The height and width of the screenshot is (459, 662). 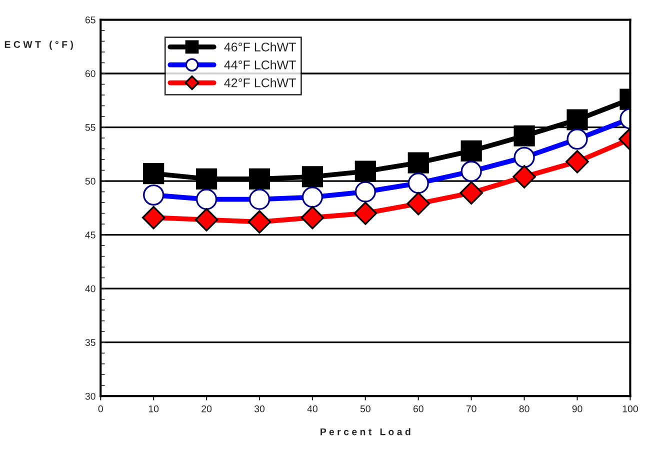 What do you see at coordinates (260, 65) in the screenshot?
I see `legend-label: 44°F LChWT` at bounding box center [260, 65].